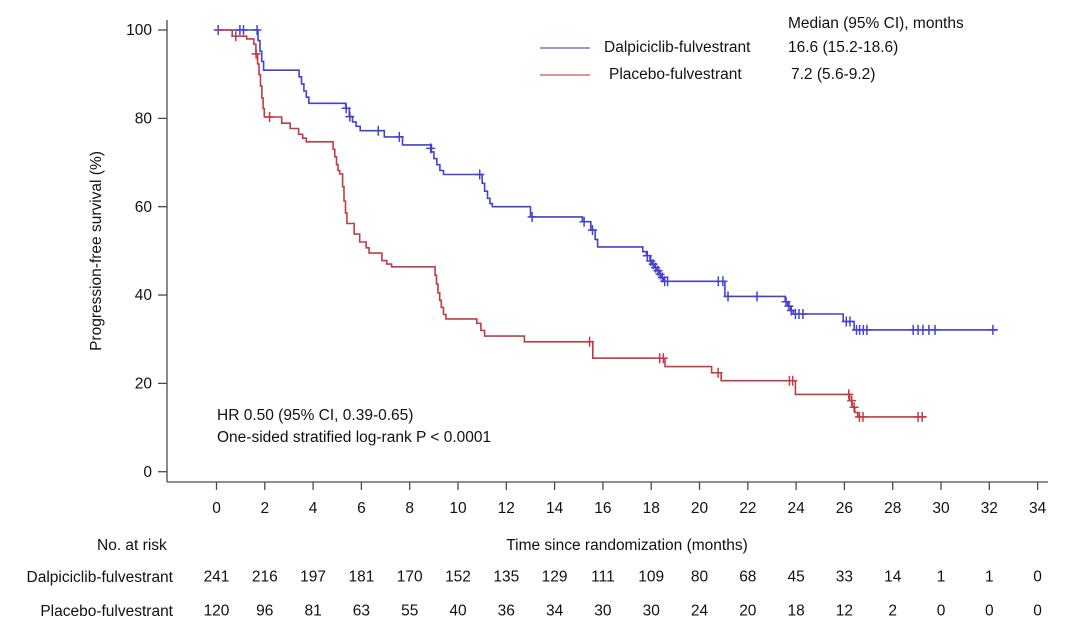  Describe the element at coordinates (795, 577) in the screenshot. I see `risk-value: 45` at that location.